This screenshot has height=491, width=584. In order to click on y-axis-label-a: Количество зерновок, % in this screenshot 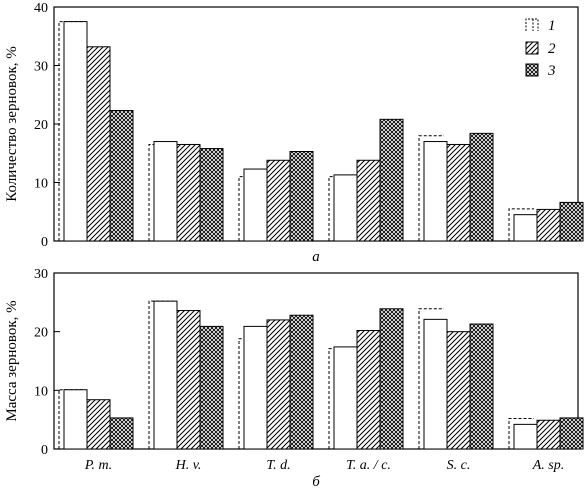, I will do `click(12, 123)`.